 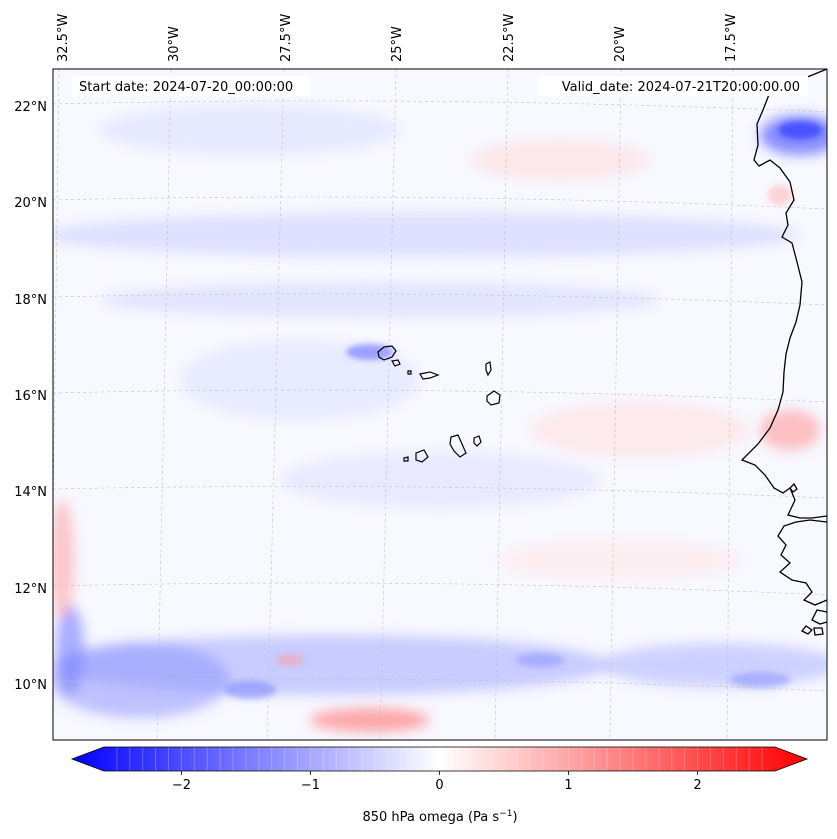 I want to click on colorbar-label: 850 hPa omega (Pa s−1), so click(x=439, y=817).